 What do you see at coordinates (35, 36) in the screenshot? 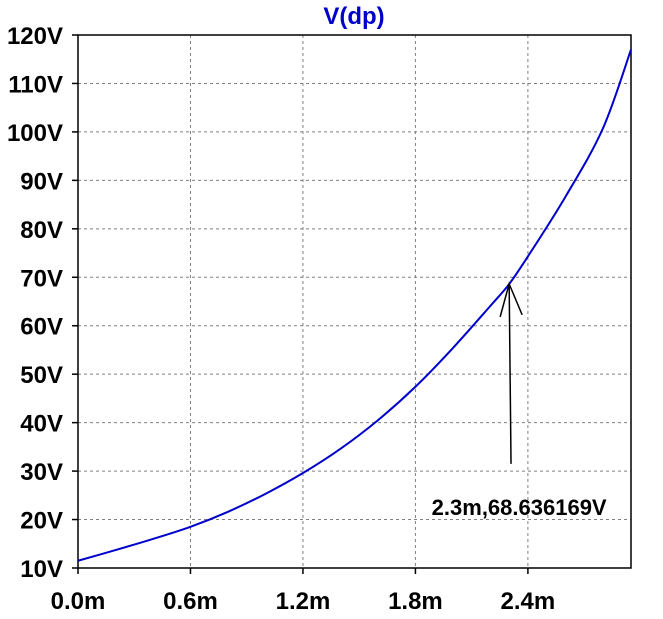
I see `y-tick-label: 120V` at bounding box center [35, 36].